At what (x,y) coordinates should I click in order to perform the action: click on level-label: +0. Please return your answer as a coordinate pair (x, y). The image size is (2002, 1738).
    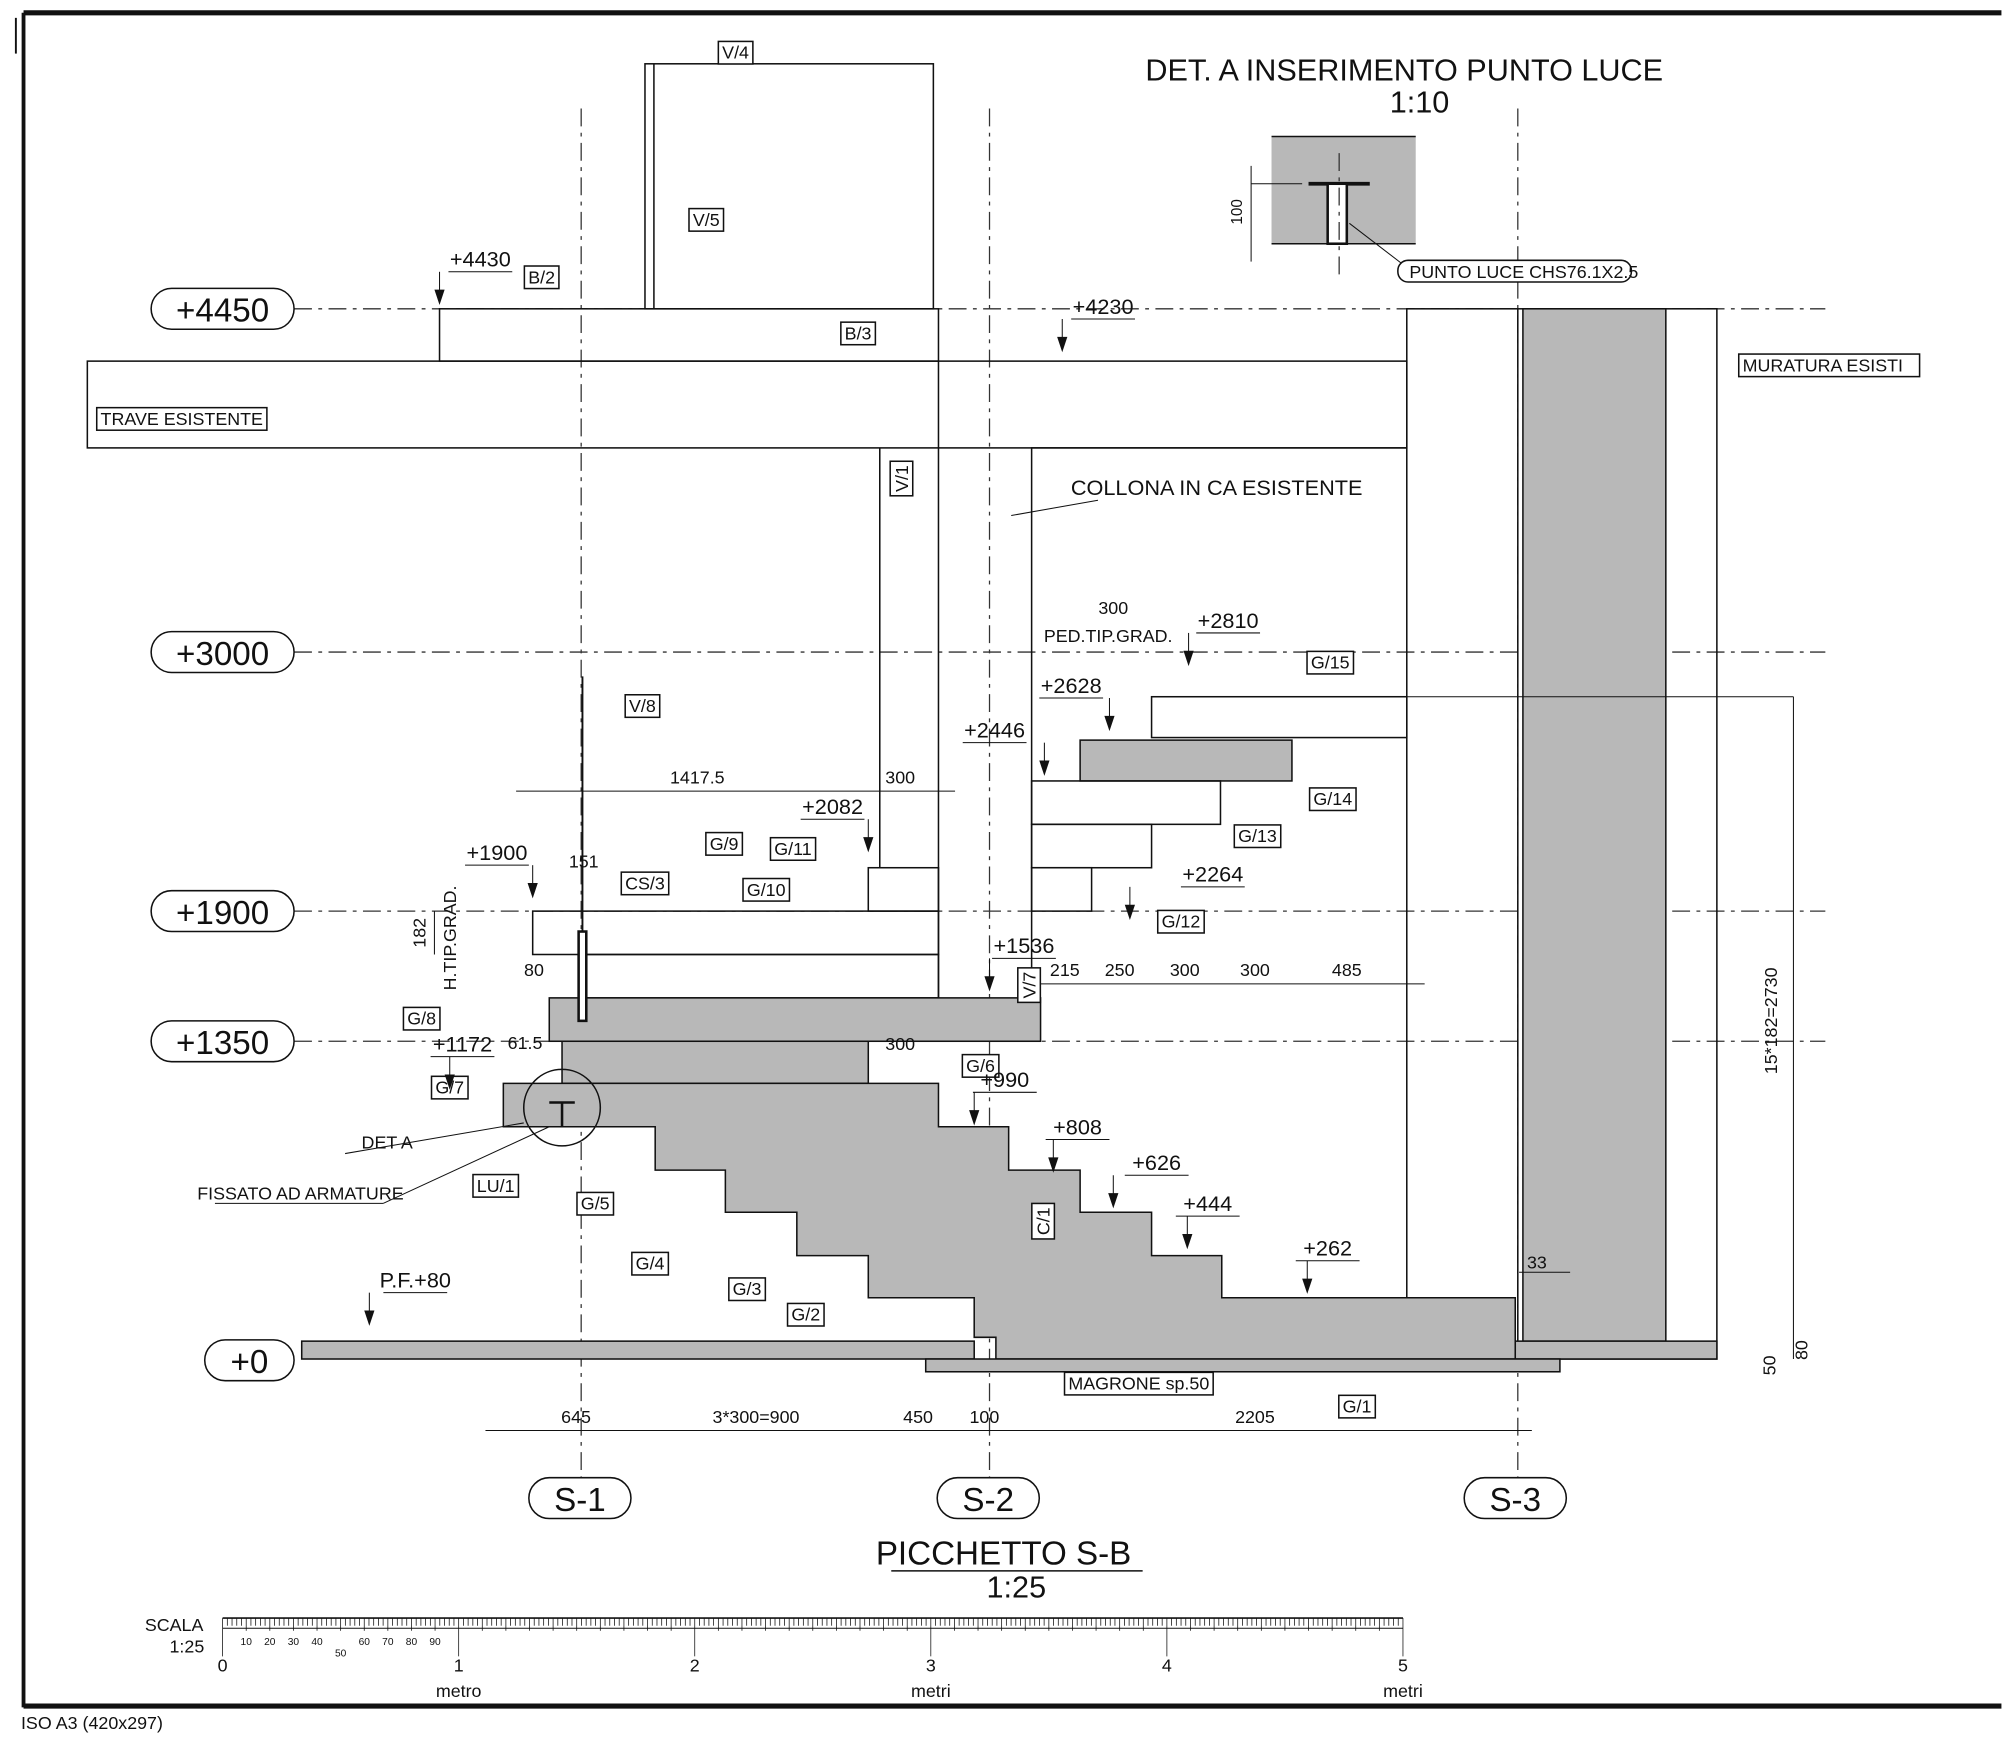
    Looking at the image, I should click on (249, 1362).